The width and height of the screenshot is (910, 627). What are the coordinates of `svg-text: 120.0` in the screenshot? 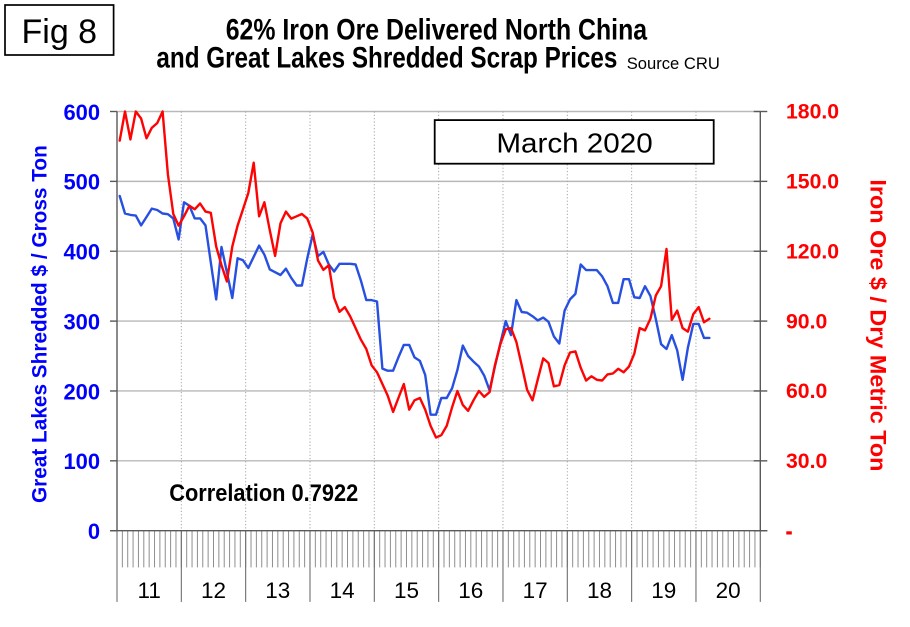 It's located at (812, 251).